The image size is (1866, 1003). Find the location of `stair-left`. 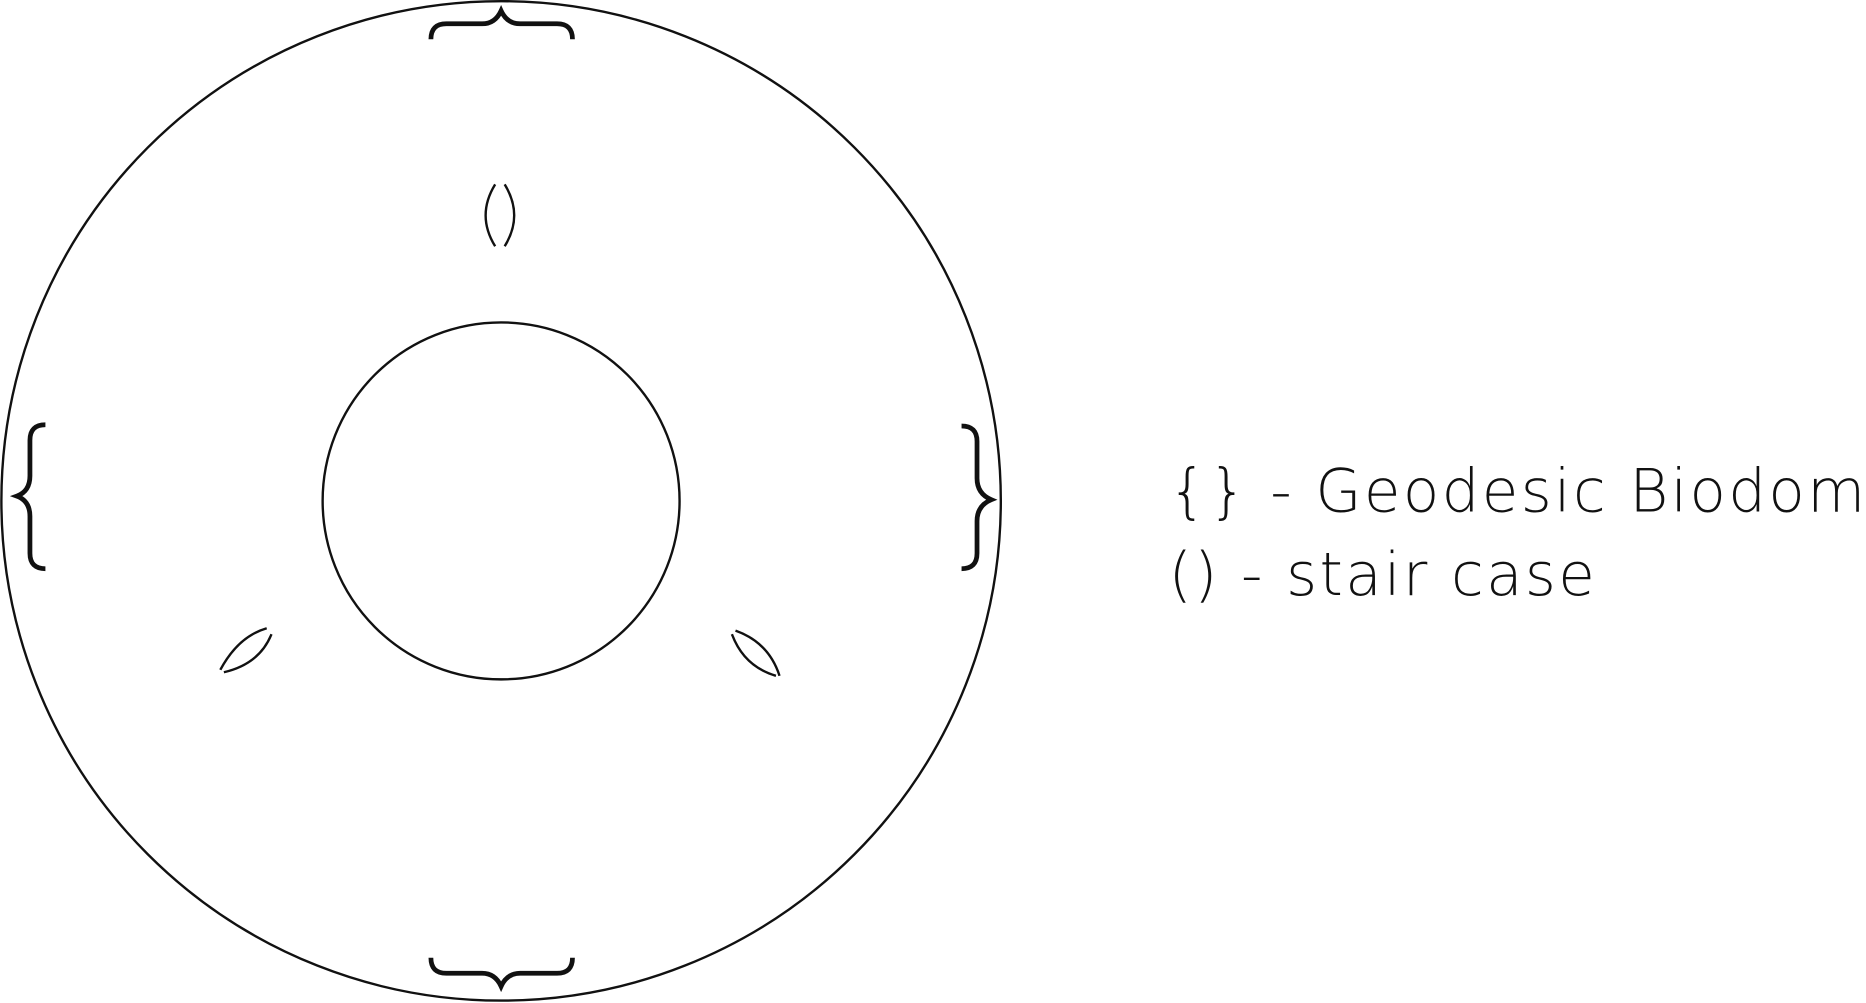

stair-left is located at coordinates (246, 650).